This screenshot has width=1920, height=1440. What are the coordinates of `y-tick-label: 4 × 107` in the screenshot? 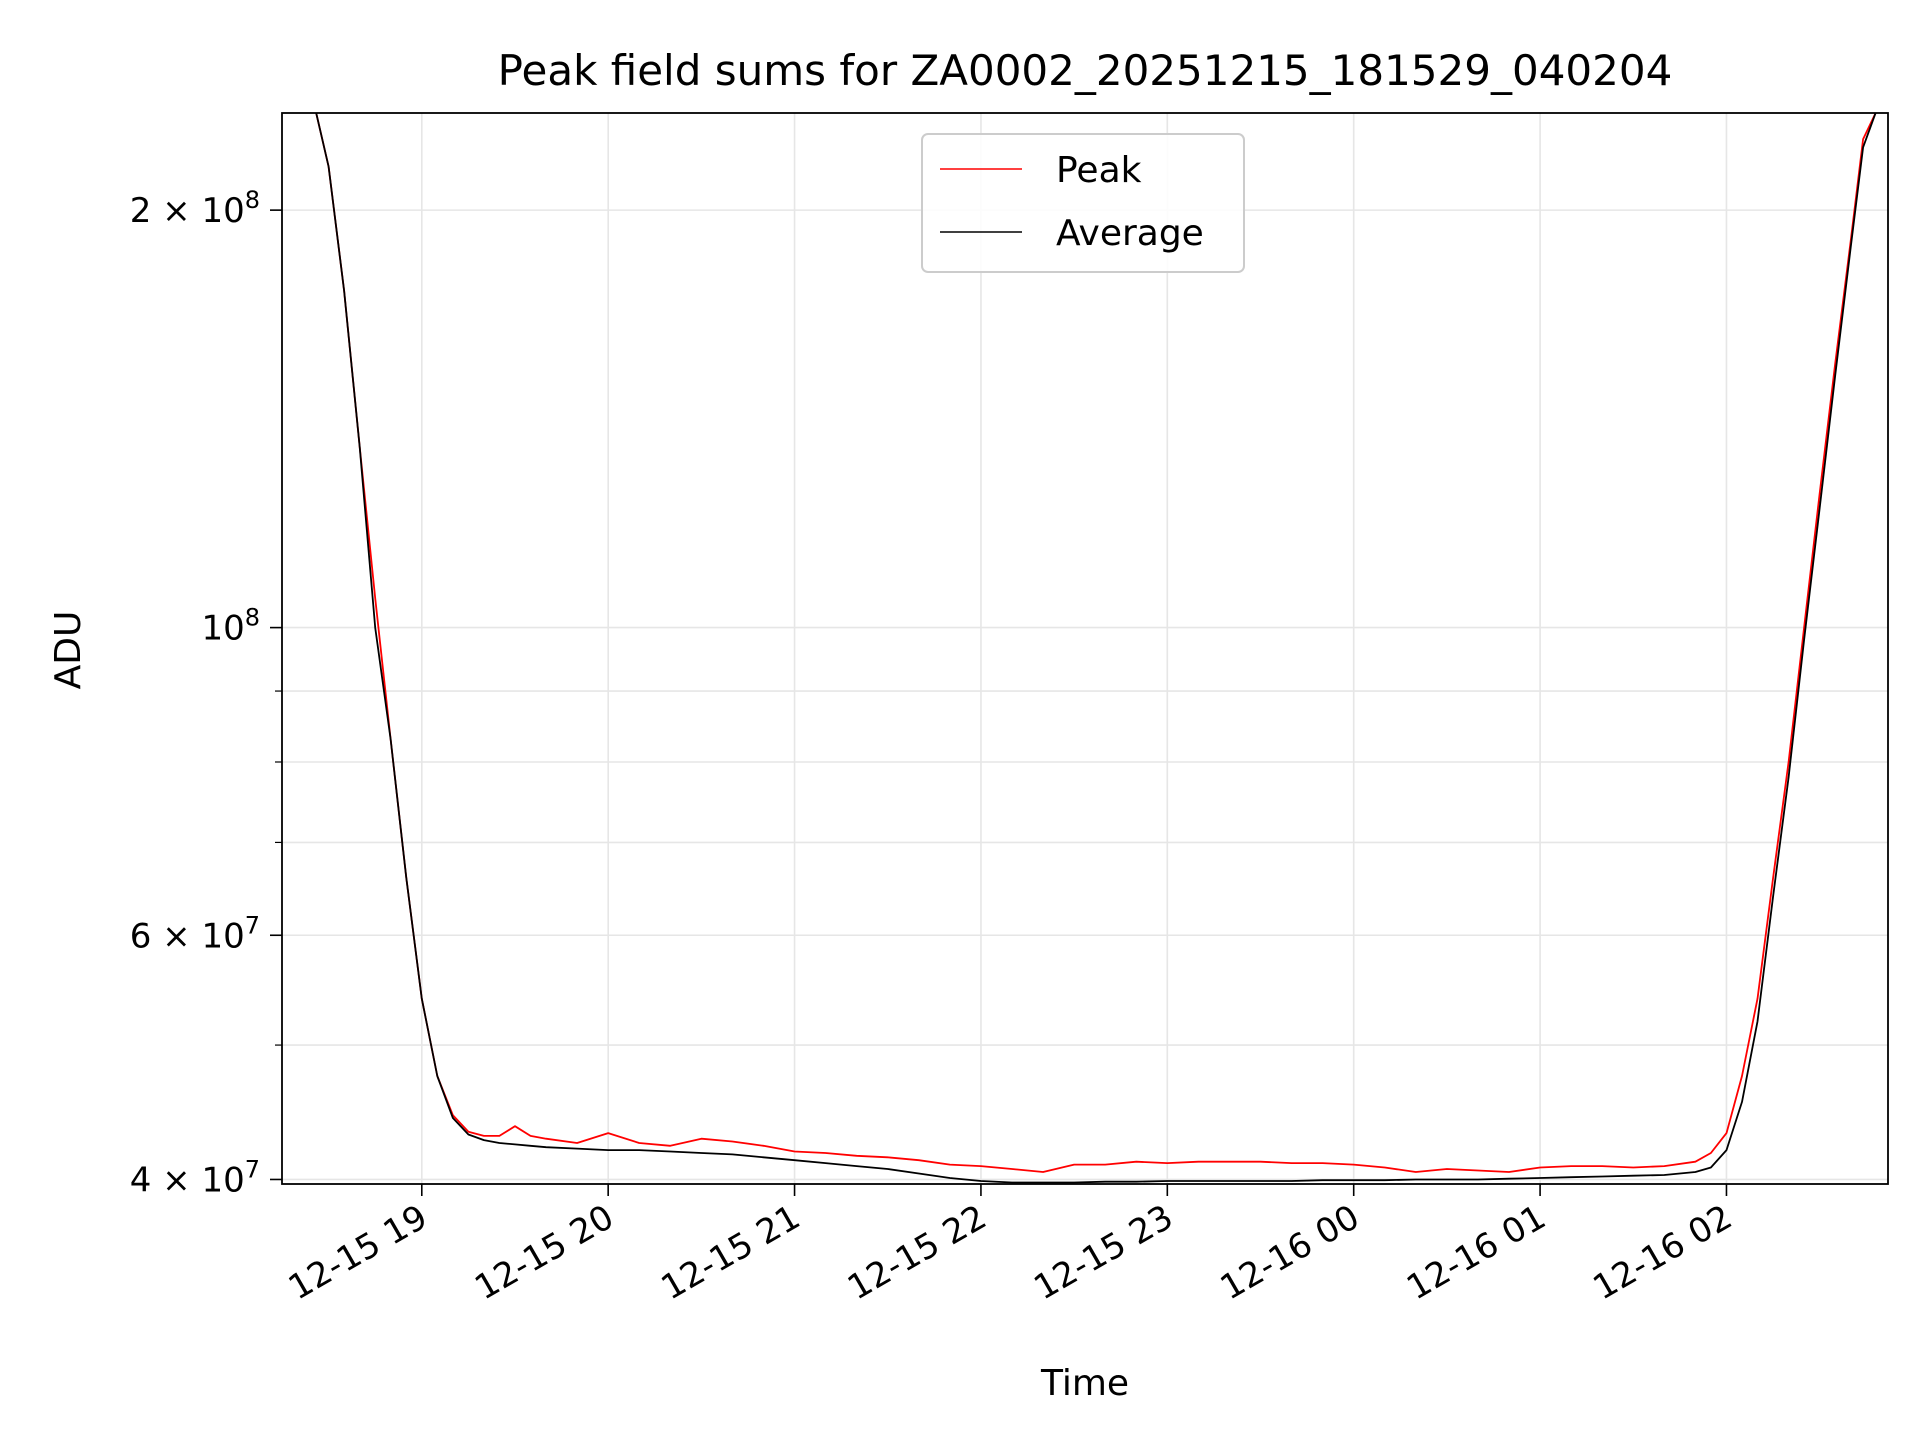 It's located at (195, 1177).